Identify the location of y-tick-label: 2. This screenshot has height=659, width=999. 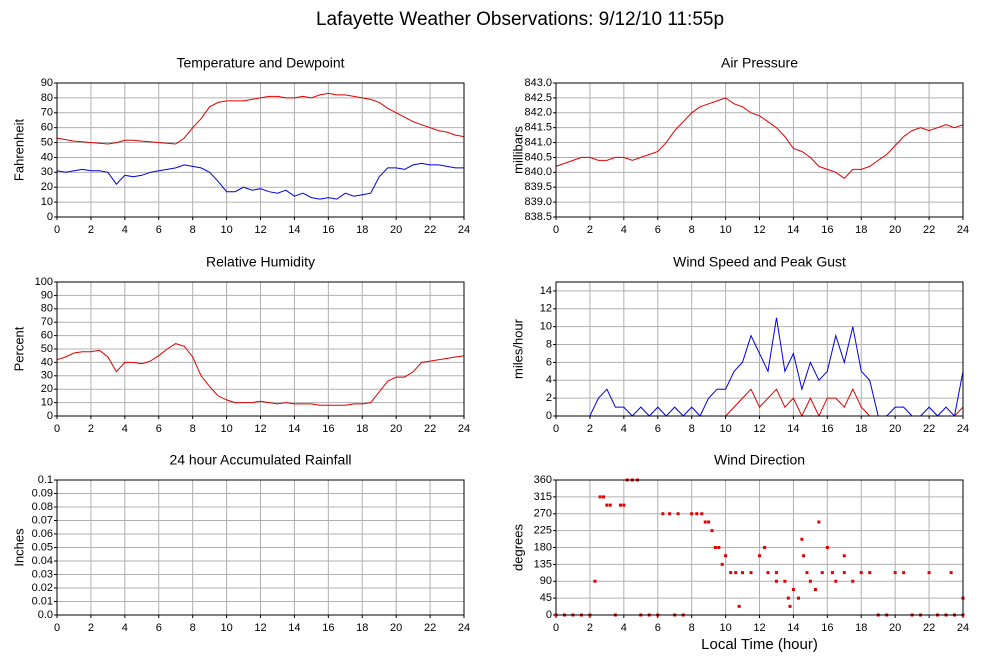
(549, 398).